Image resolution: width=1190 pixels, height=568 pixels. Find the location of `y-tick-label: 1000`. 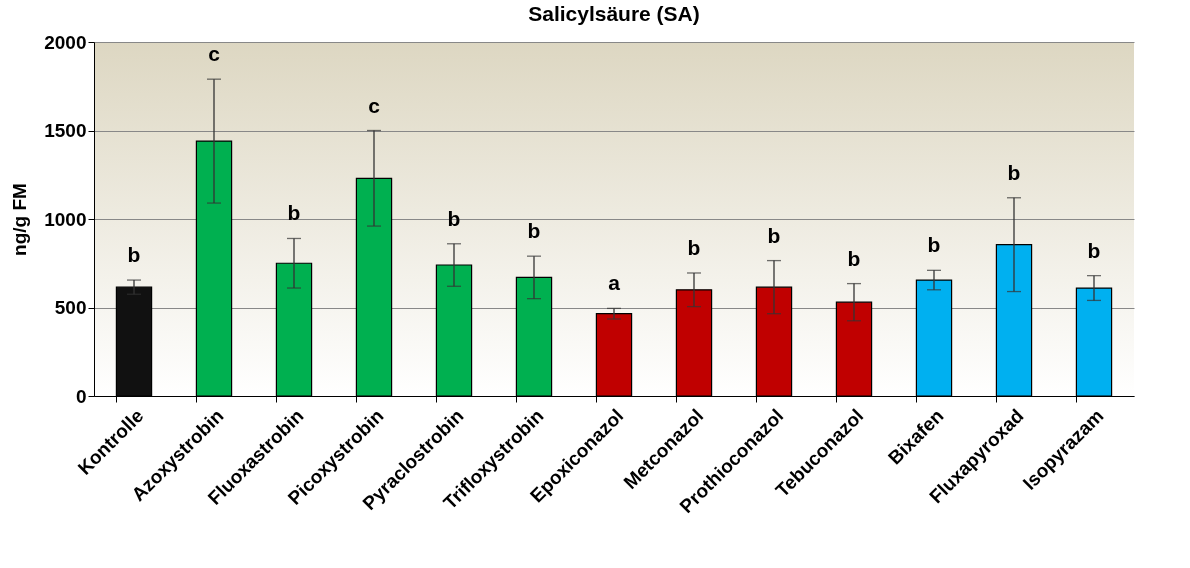

y-tick-label: 1000 is located at coordinates (65, 219).